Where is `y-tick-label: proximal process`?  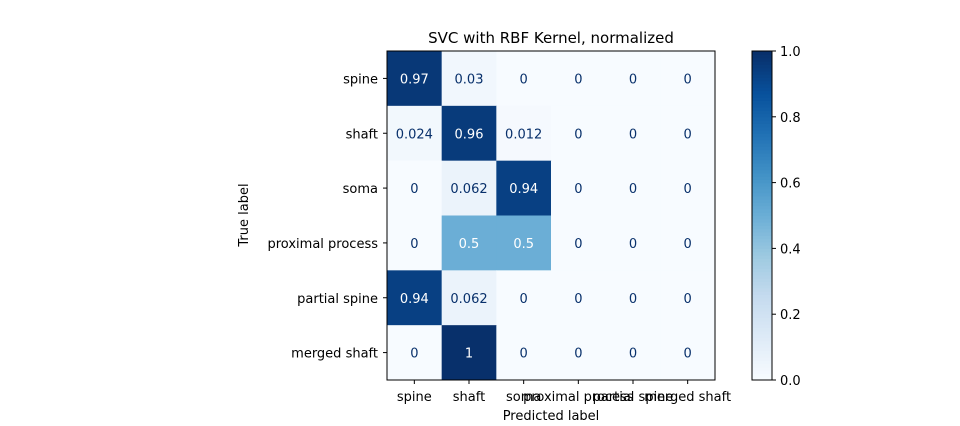
y-tick-label: proximal process is located at coordinates (323, 244).